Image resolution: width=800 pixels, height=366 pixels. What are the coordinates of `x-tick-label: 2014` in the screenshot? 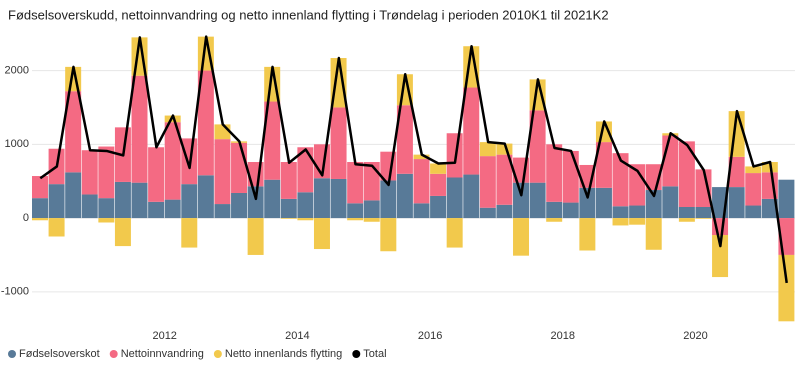 It's located at (297, 336).